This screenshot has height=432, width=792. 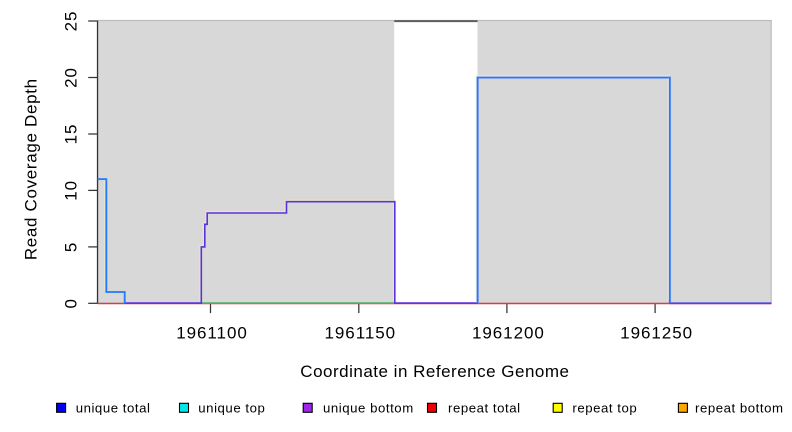 What do you see at coordinates (70, 21) in the screenshot?
I see `svg-text: 25` at bounding box center [70, 21].